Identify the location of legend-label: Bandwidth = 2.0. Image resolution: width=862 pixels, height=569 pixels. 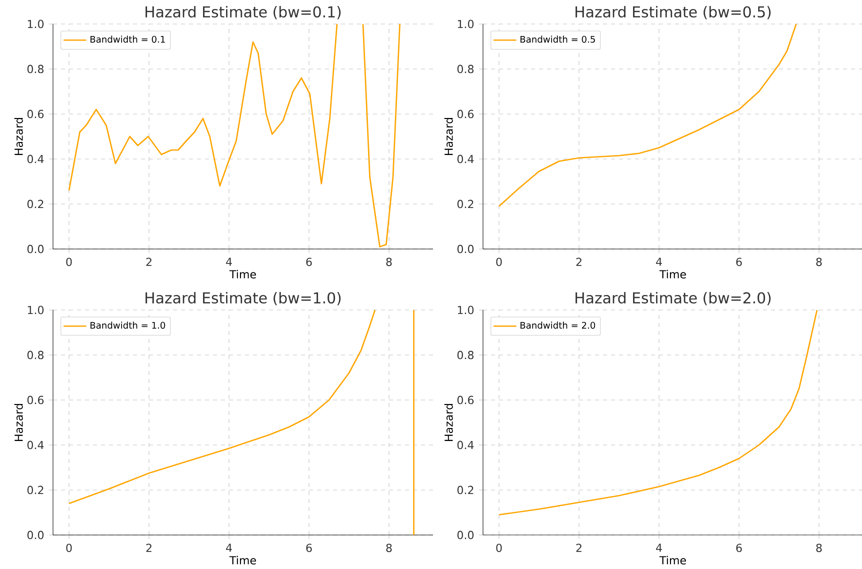
(558, 325).